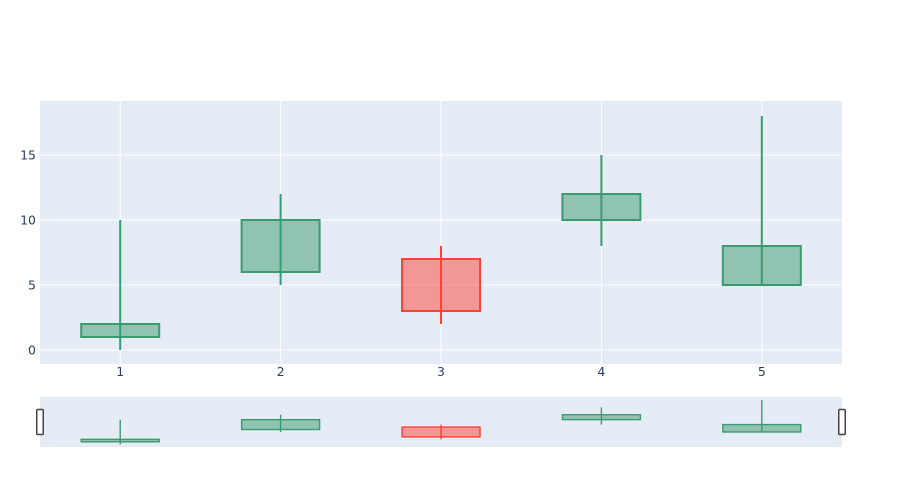 The width and height of the screenshot is (923, 485). What do you see at coordinates (28, 220) in the screenshot?
I see `y-tick-label: 10` at bounding box center [28, 220].